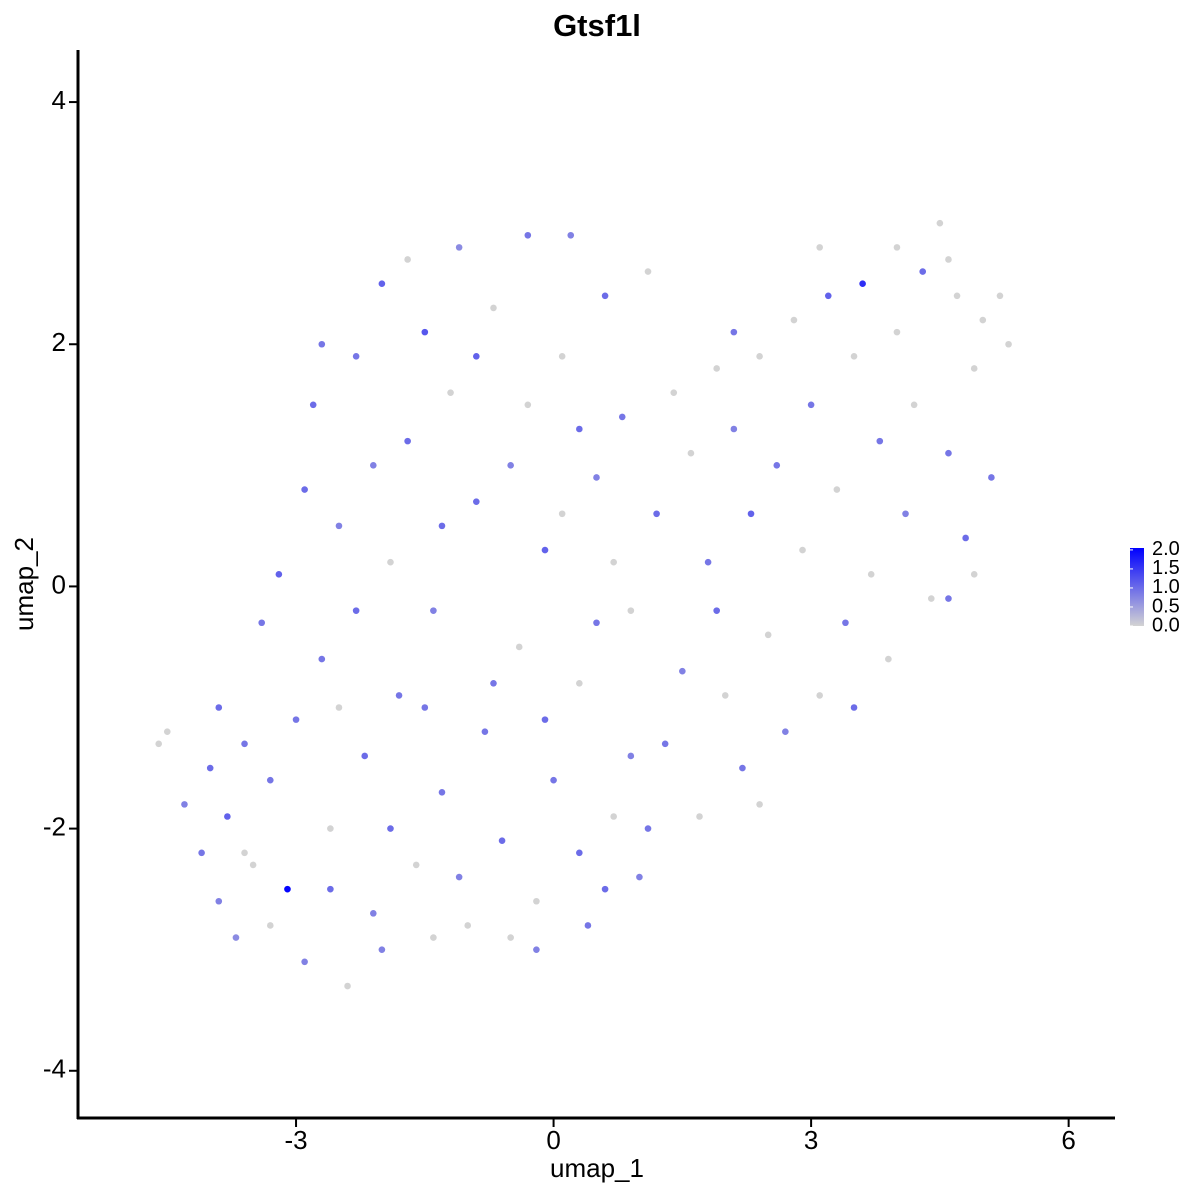 The height and width of the screenshot is (1200, 1200). I want to click on y-tick-label: -4, so click(54, 1069).